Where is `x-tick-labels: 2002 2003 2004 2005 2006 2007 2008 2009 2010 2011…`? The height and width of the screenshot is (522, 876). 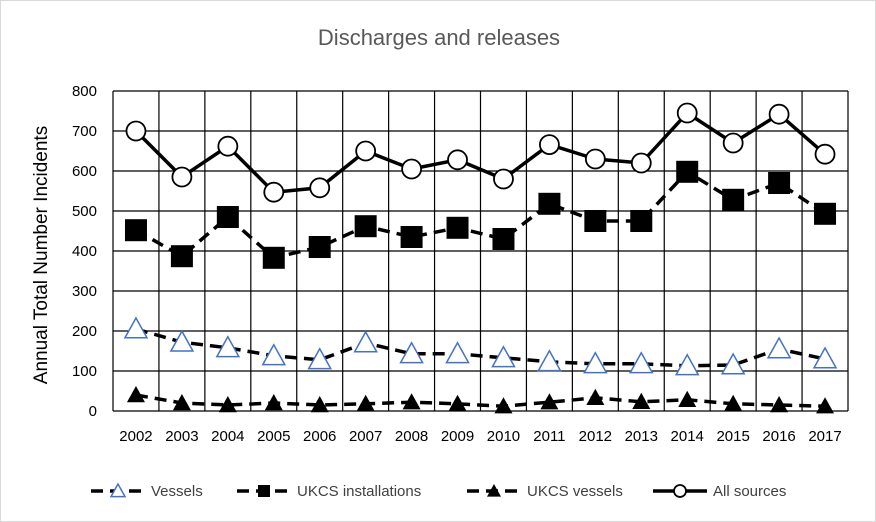
x-tick-labels: 2002 2003 2004 2005 2006 2007 2008 2009 2010 2011… is located at coordinates (480, 436).